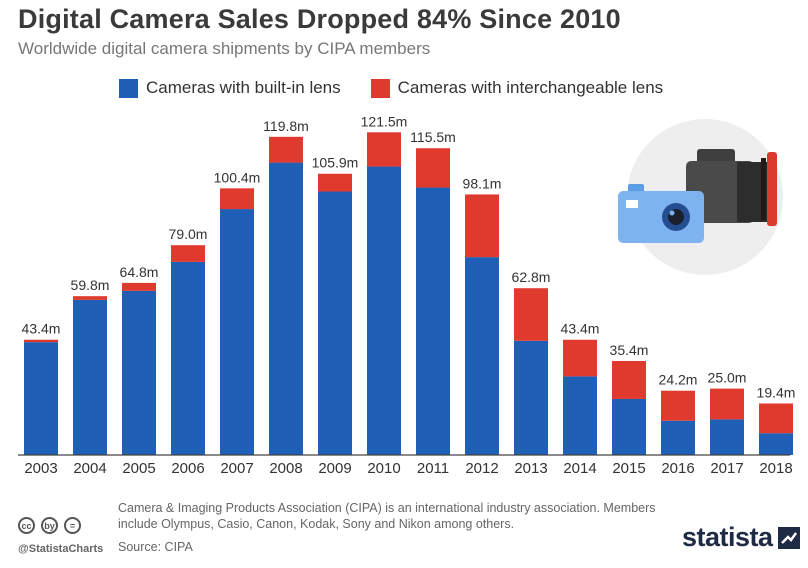 This screenshot has height=568, width=808. I want to click on bar-built-in-2010, so click(384, 310).